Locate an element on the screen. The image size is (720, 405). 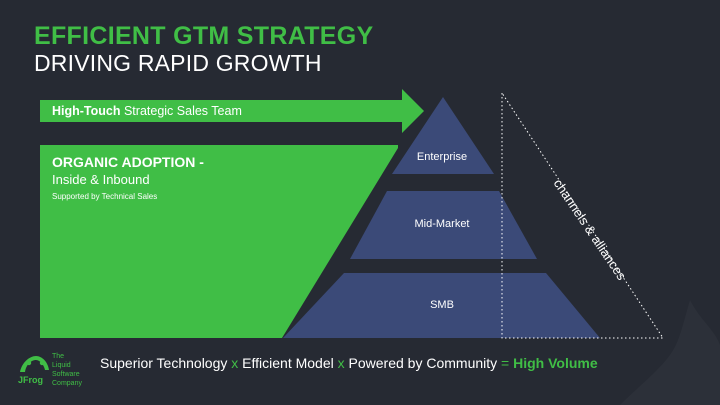
logo-tagline: The Liquid Software Company is located at coordinates (77, 370).